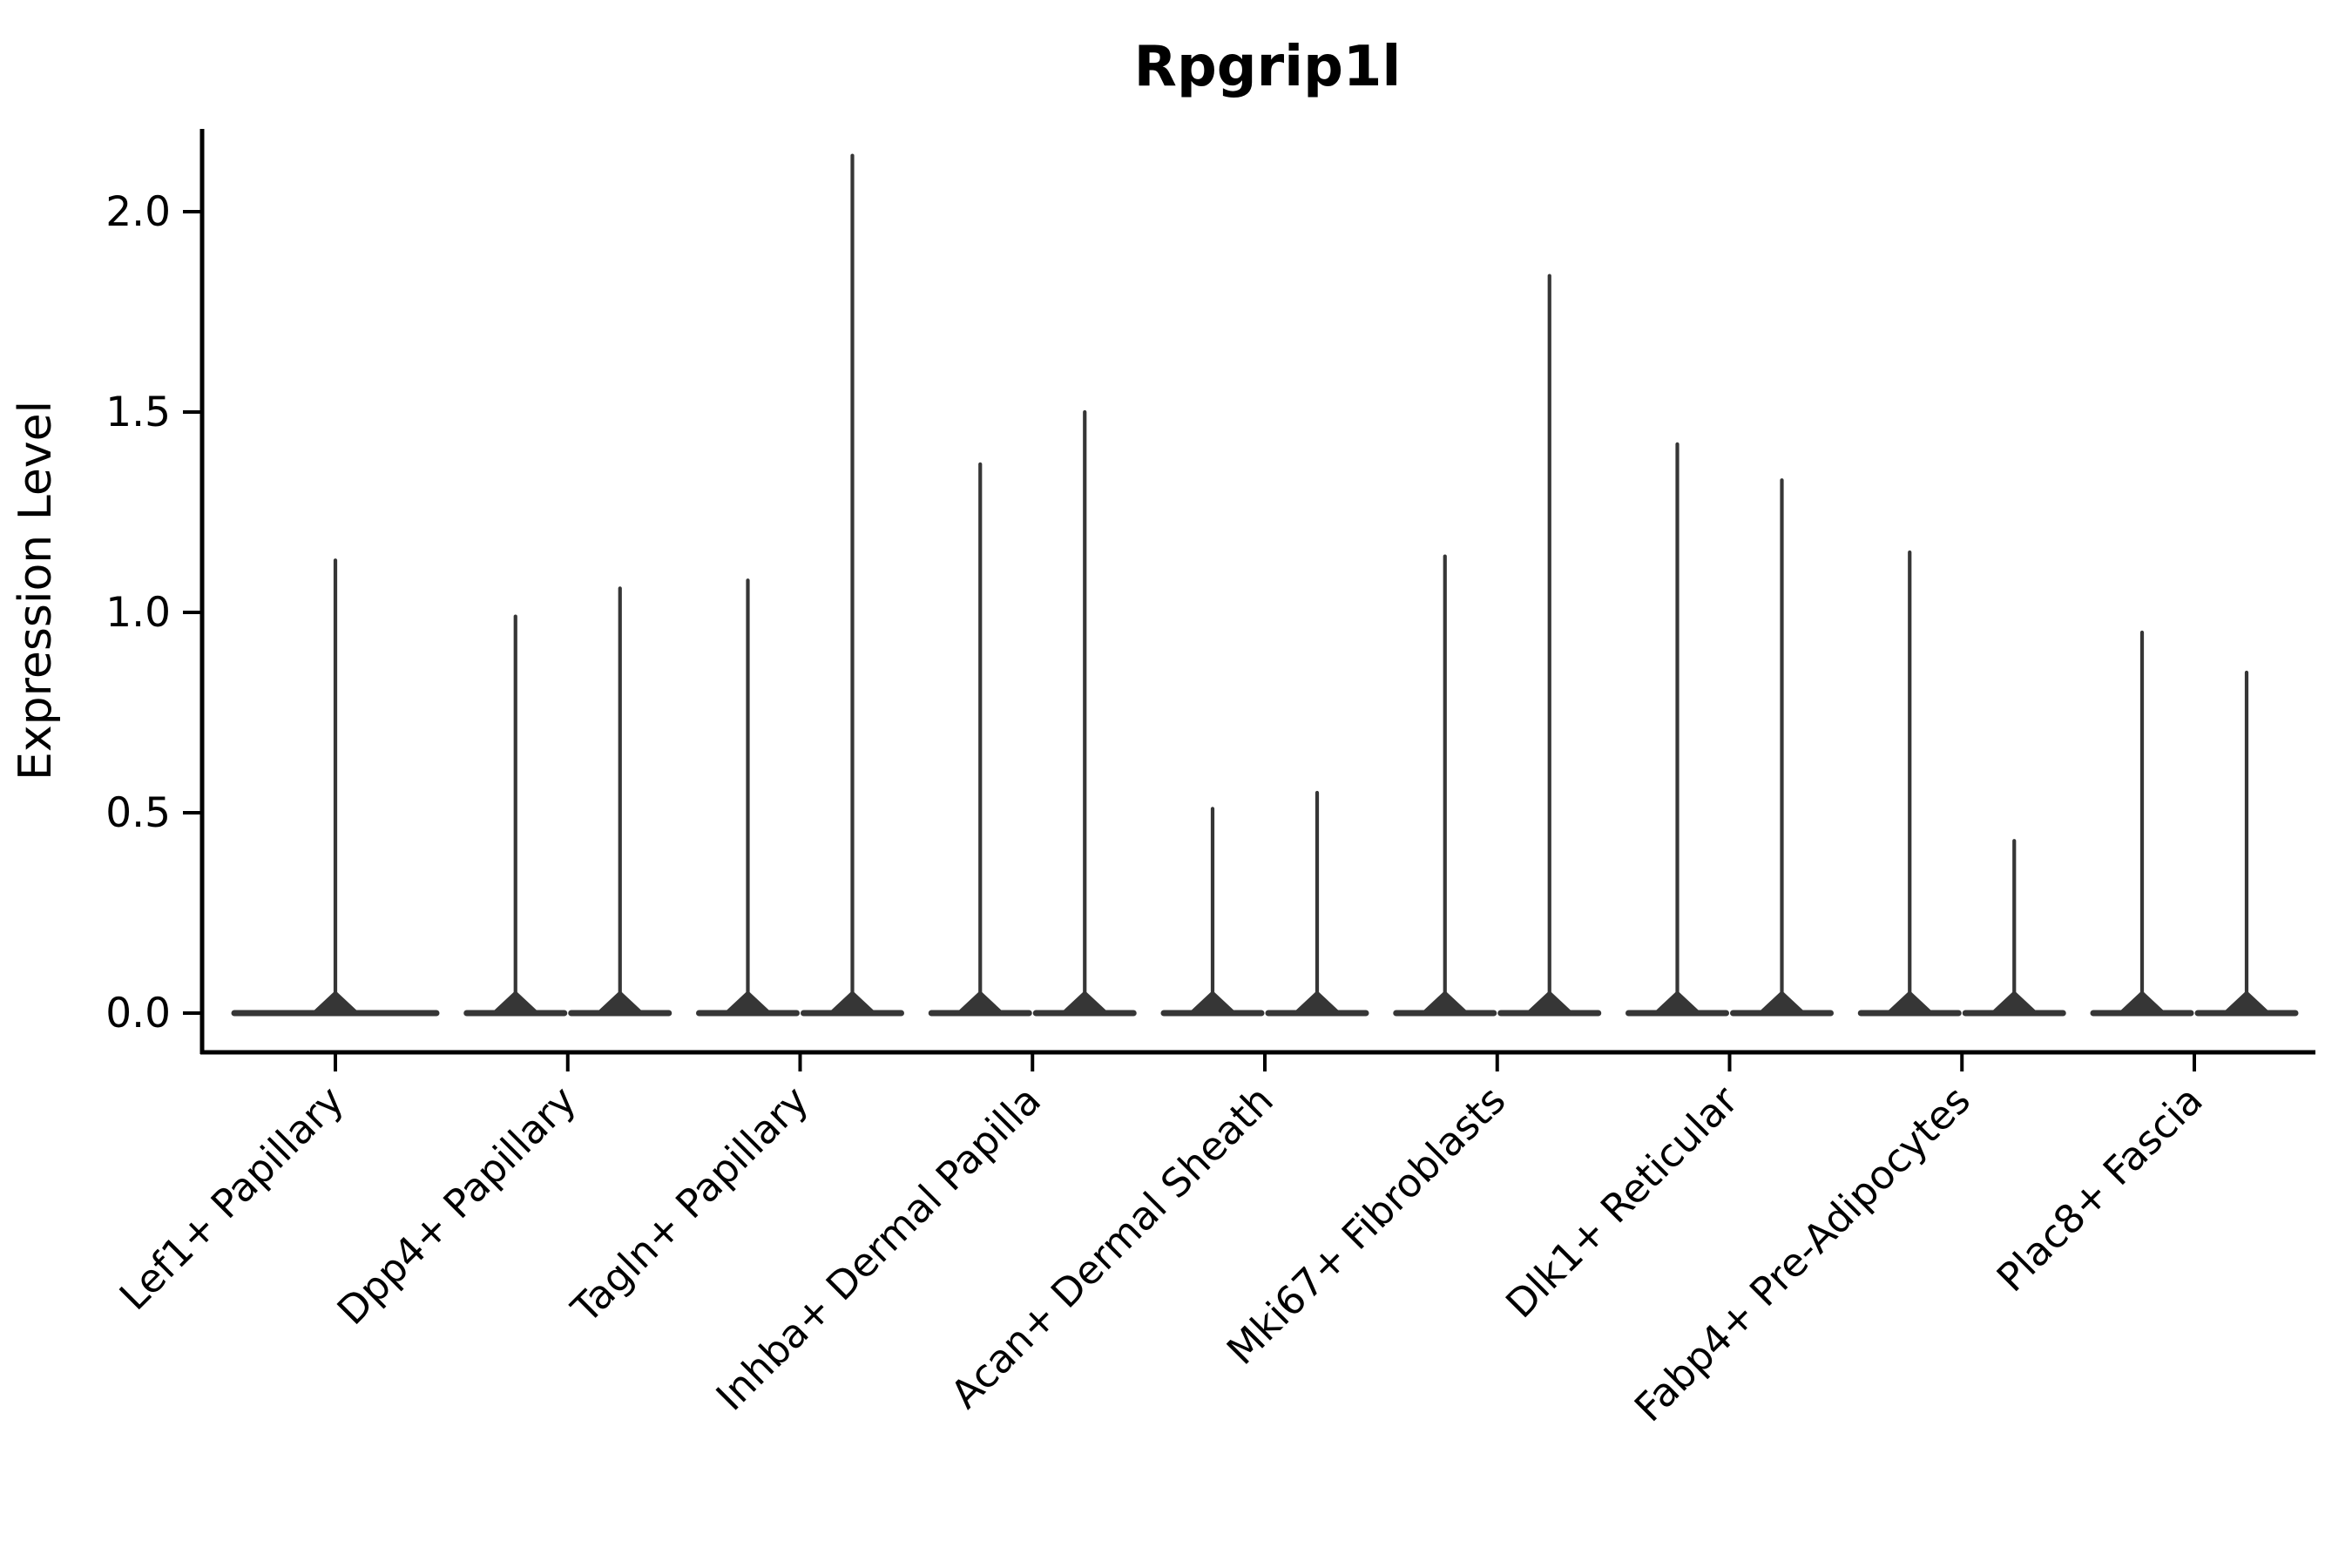 Image resolution: width=2352 pixels, height=1568 pixels. What do you see at coordinates (1268, 67) in the screenshot?
I see `chart-title: Rpgrip1l` at bounding box center [1268, 67].